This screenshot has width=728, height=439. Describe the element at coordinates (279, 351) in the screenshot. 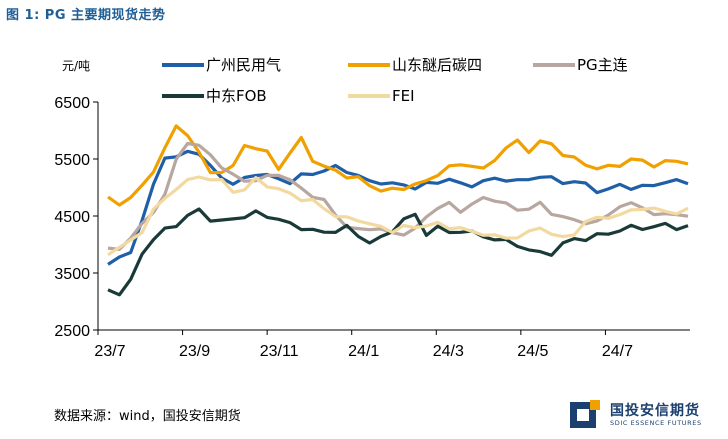

I see `x-tick-label: 23/11` at that location.